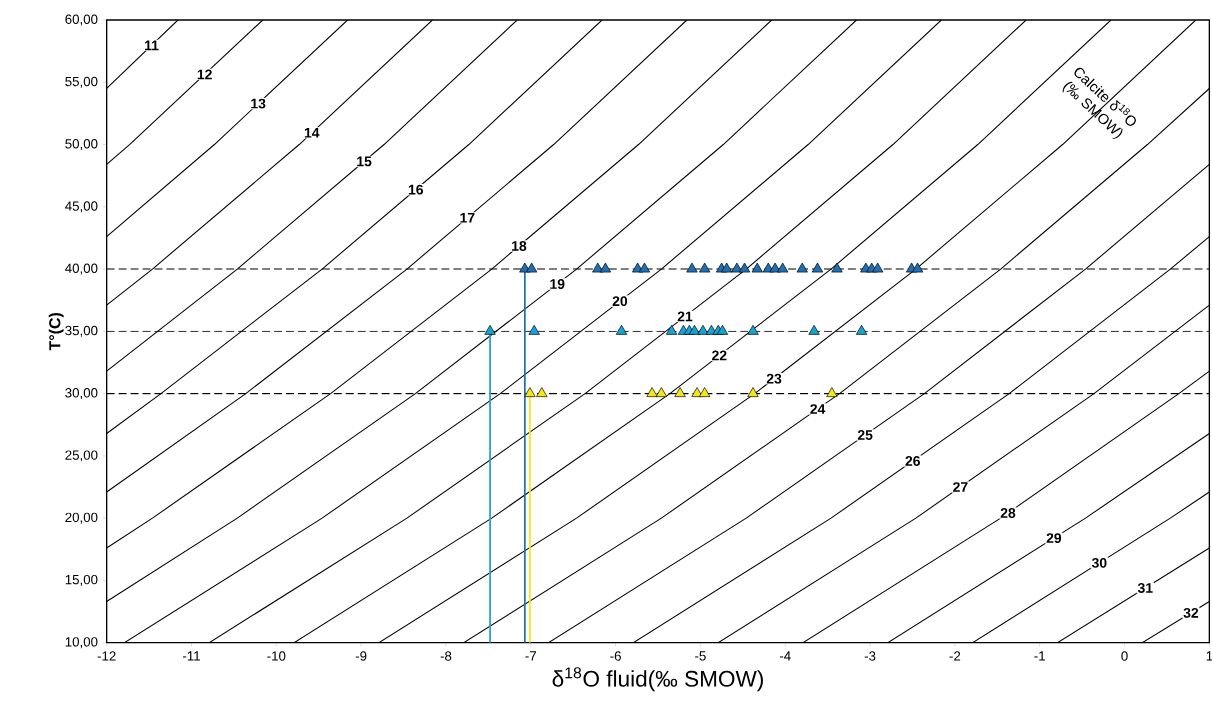  I want to click on series-label: 32, so click(1191, 612).